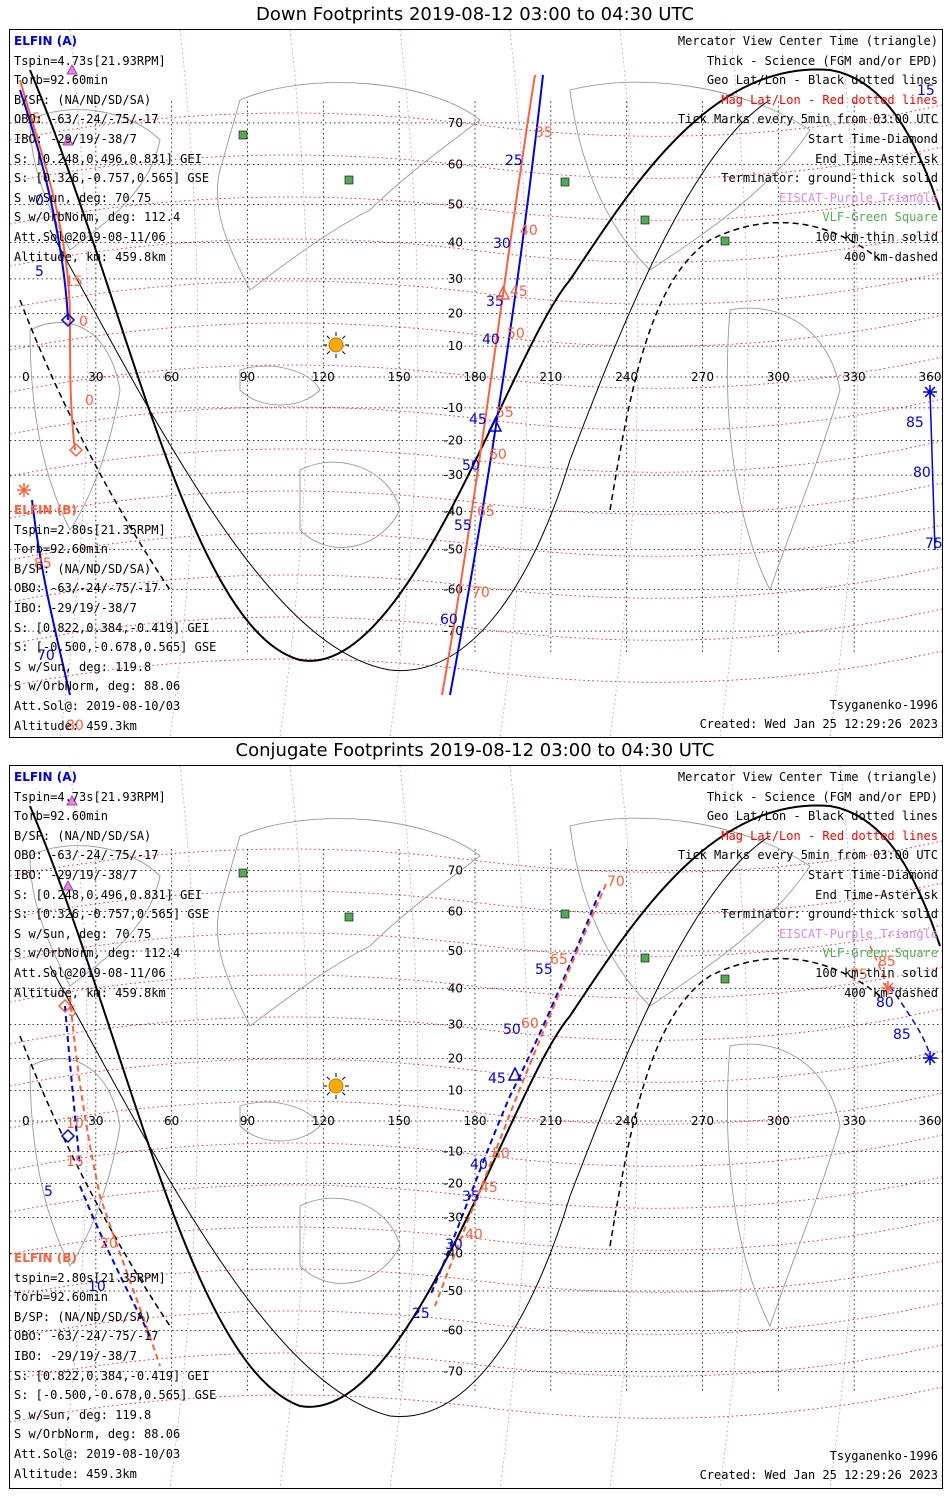 The width and height of the screenshot is (950, 1500). What do you see at coordinates (86, 588) in the screenshot?
I see `elfin-b-obo: OBO: -63/-24/-75/-17` at bounding box center [86, 588].